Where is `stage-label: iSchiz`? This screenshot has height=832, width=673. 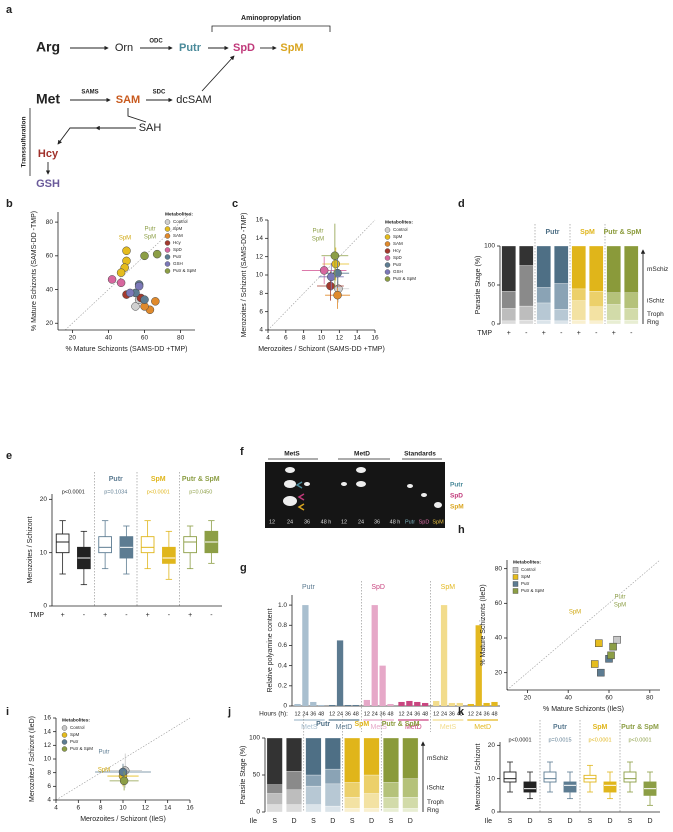
stage-label: iSchiz is located at coordinates (435, 788).